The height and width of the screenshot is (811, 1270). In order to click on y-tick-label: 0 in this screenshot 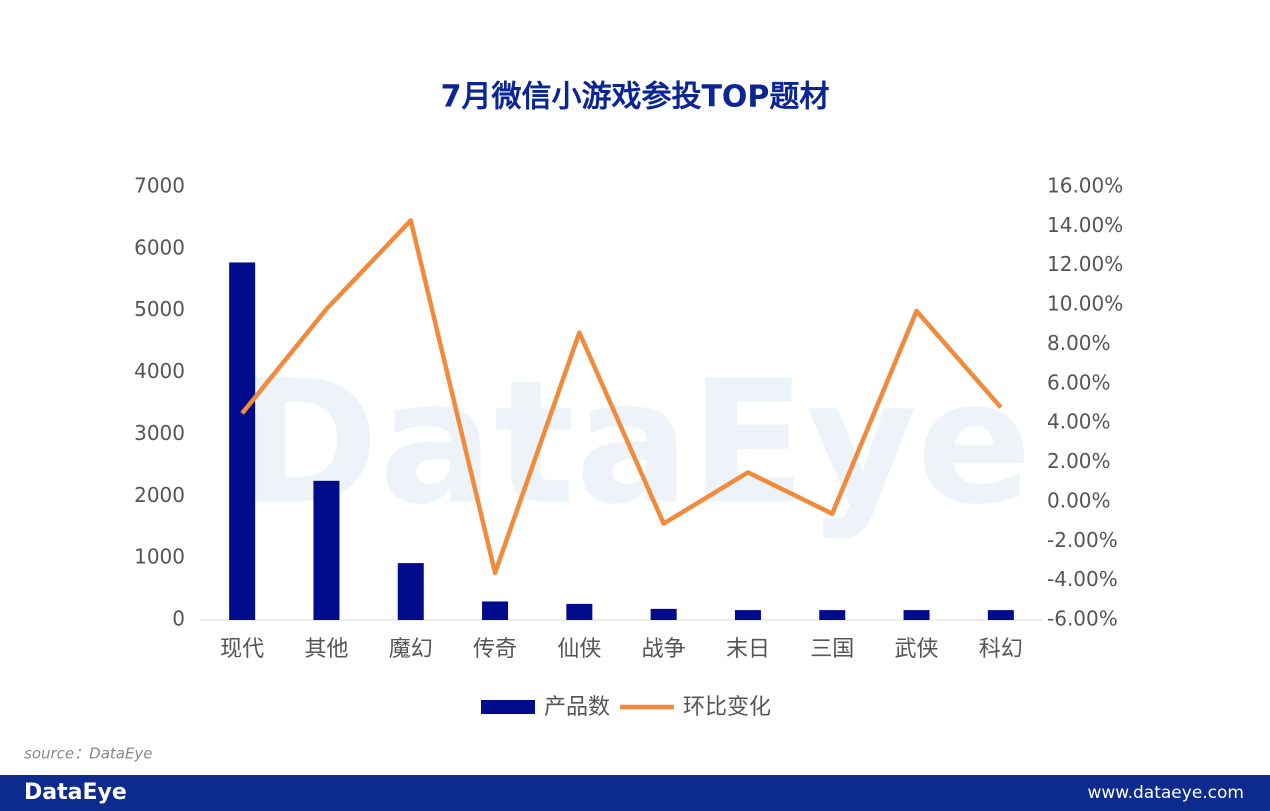, I will do `click(178, 619)`.